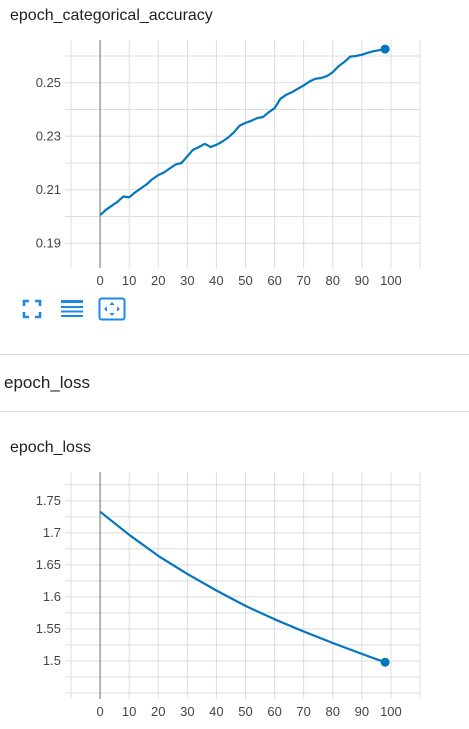  Describe the element at coordinates (245, 711) in the screenshot. I see `loss-x-tick-label: 50` at that location.